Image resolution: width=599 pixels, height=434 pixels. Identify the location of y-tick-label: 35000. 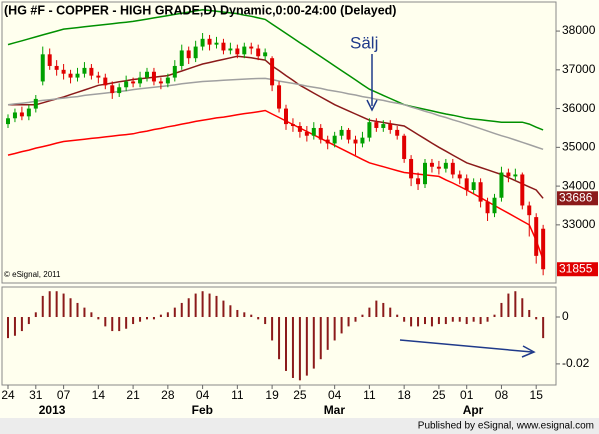
(579, 147).